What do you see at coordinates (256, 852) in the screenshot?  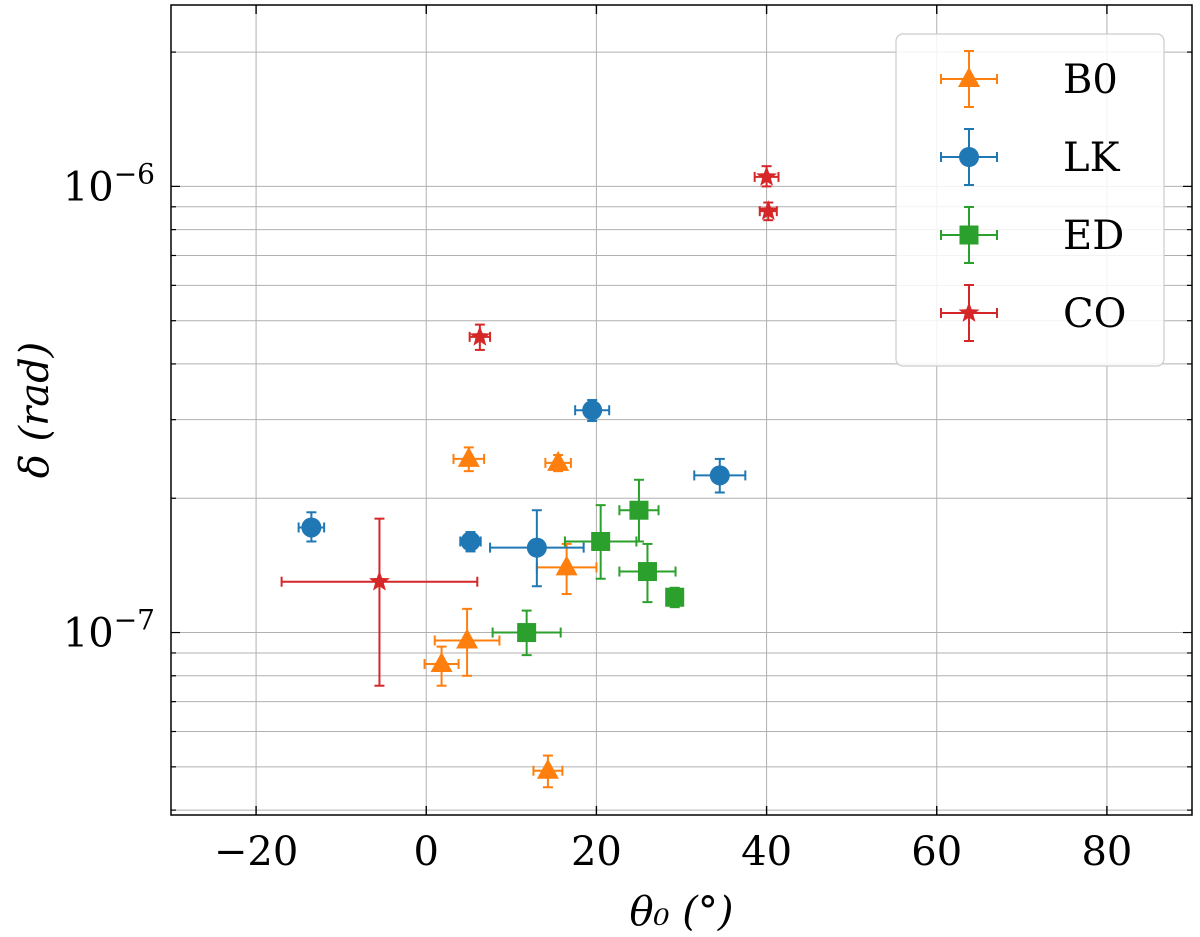 I see `x-tick-label: −20` at bounding box center [256, 852].